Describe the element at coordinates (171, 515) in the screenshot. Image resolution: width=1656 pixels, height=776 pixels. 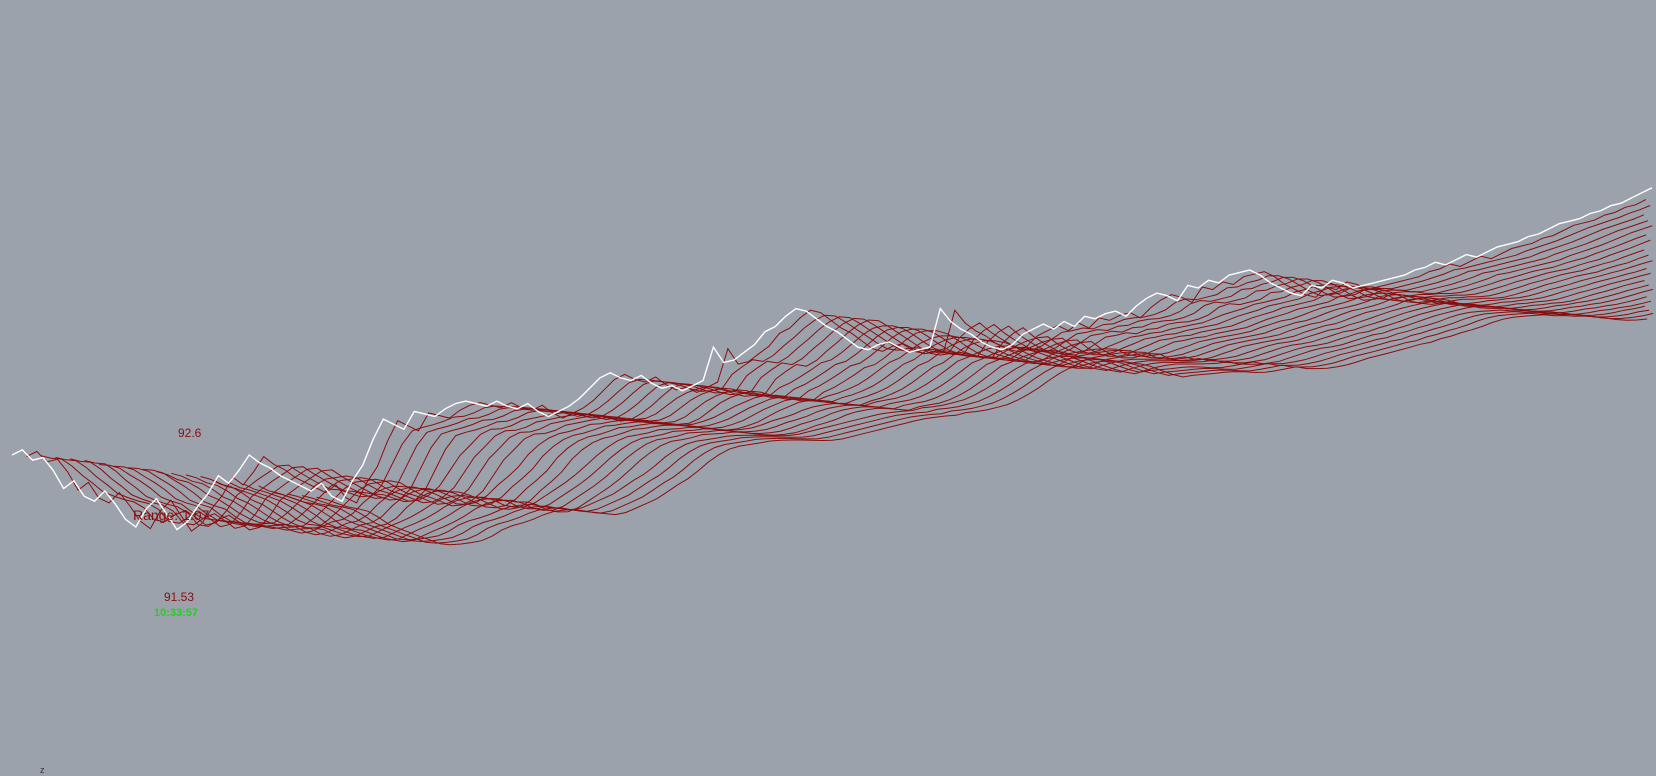
I see `range-label: Range: 1.07` at that location.